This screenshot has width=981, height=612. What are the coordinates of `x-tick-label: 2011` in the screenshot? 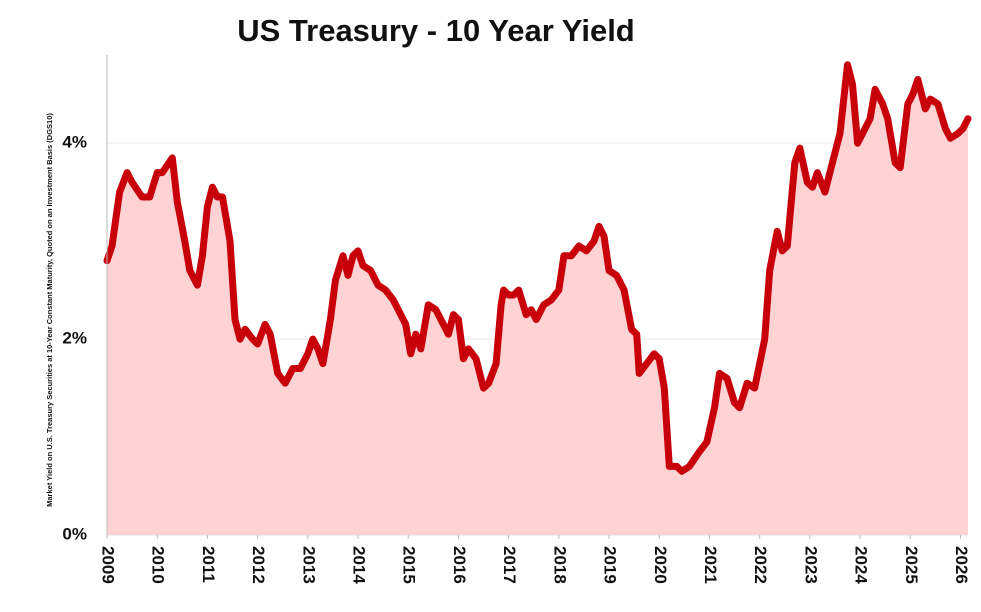 It's located at (208, 564).